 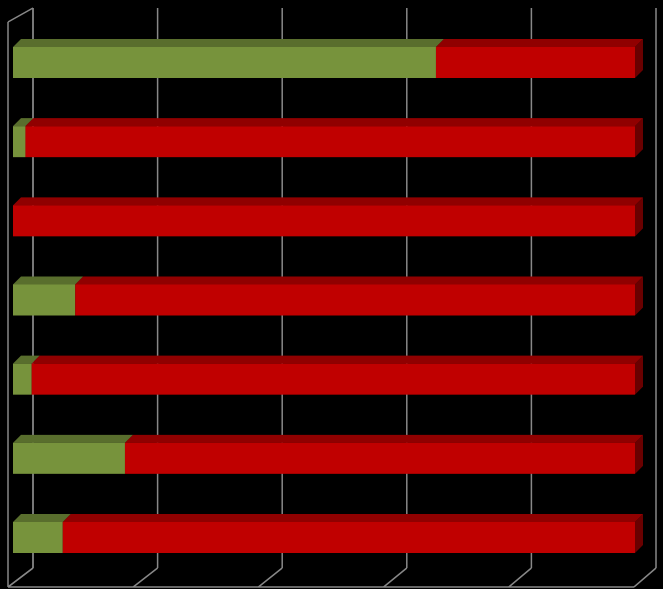 I want to click on left-wall-top, so click(x=20, y=15).